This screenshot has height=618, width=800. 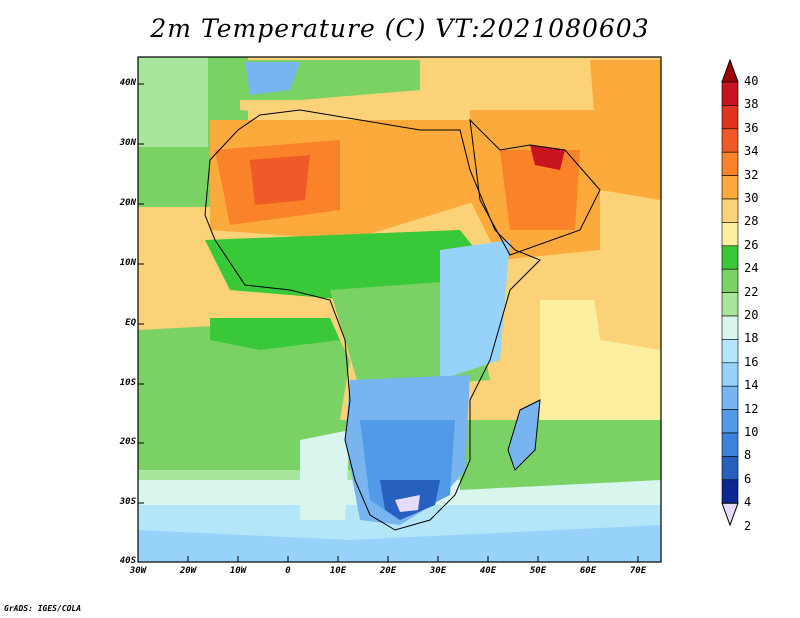 What do you see at coordinates (388, 571) in the screenshot?
I see `lon-label-20e: 20E` at bounding box center [388, 571].